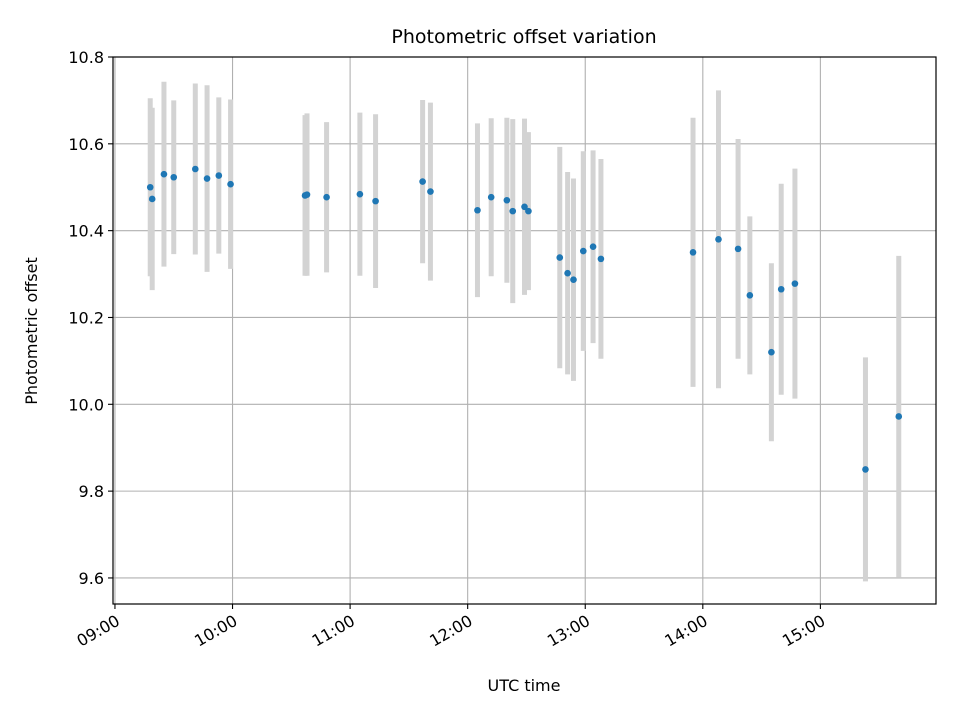 The image size is (960, 720). Describe the element at coordinates (86, 317) in the screenshot. I see `y-tick-label: 10.2` at that location.